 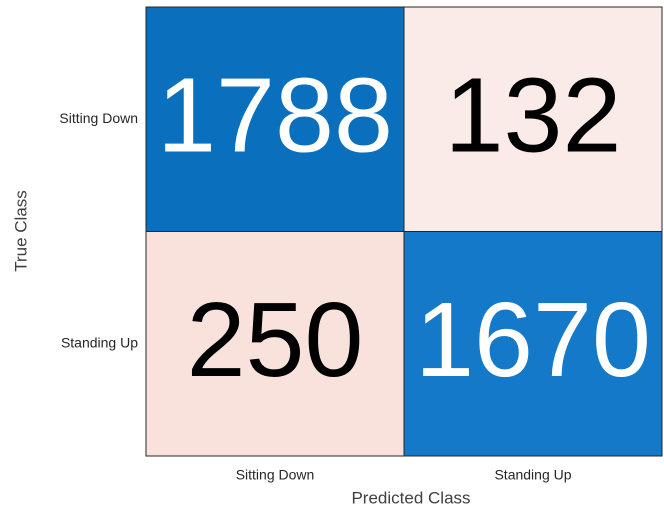 What do you see at coordinates (275, 115) in the screenshot?
I see `cell-value: 1788` at bounding box center [275, 115].